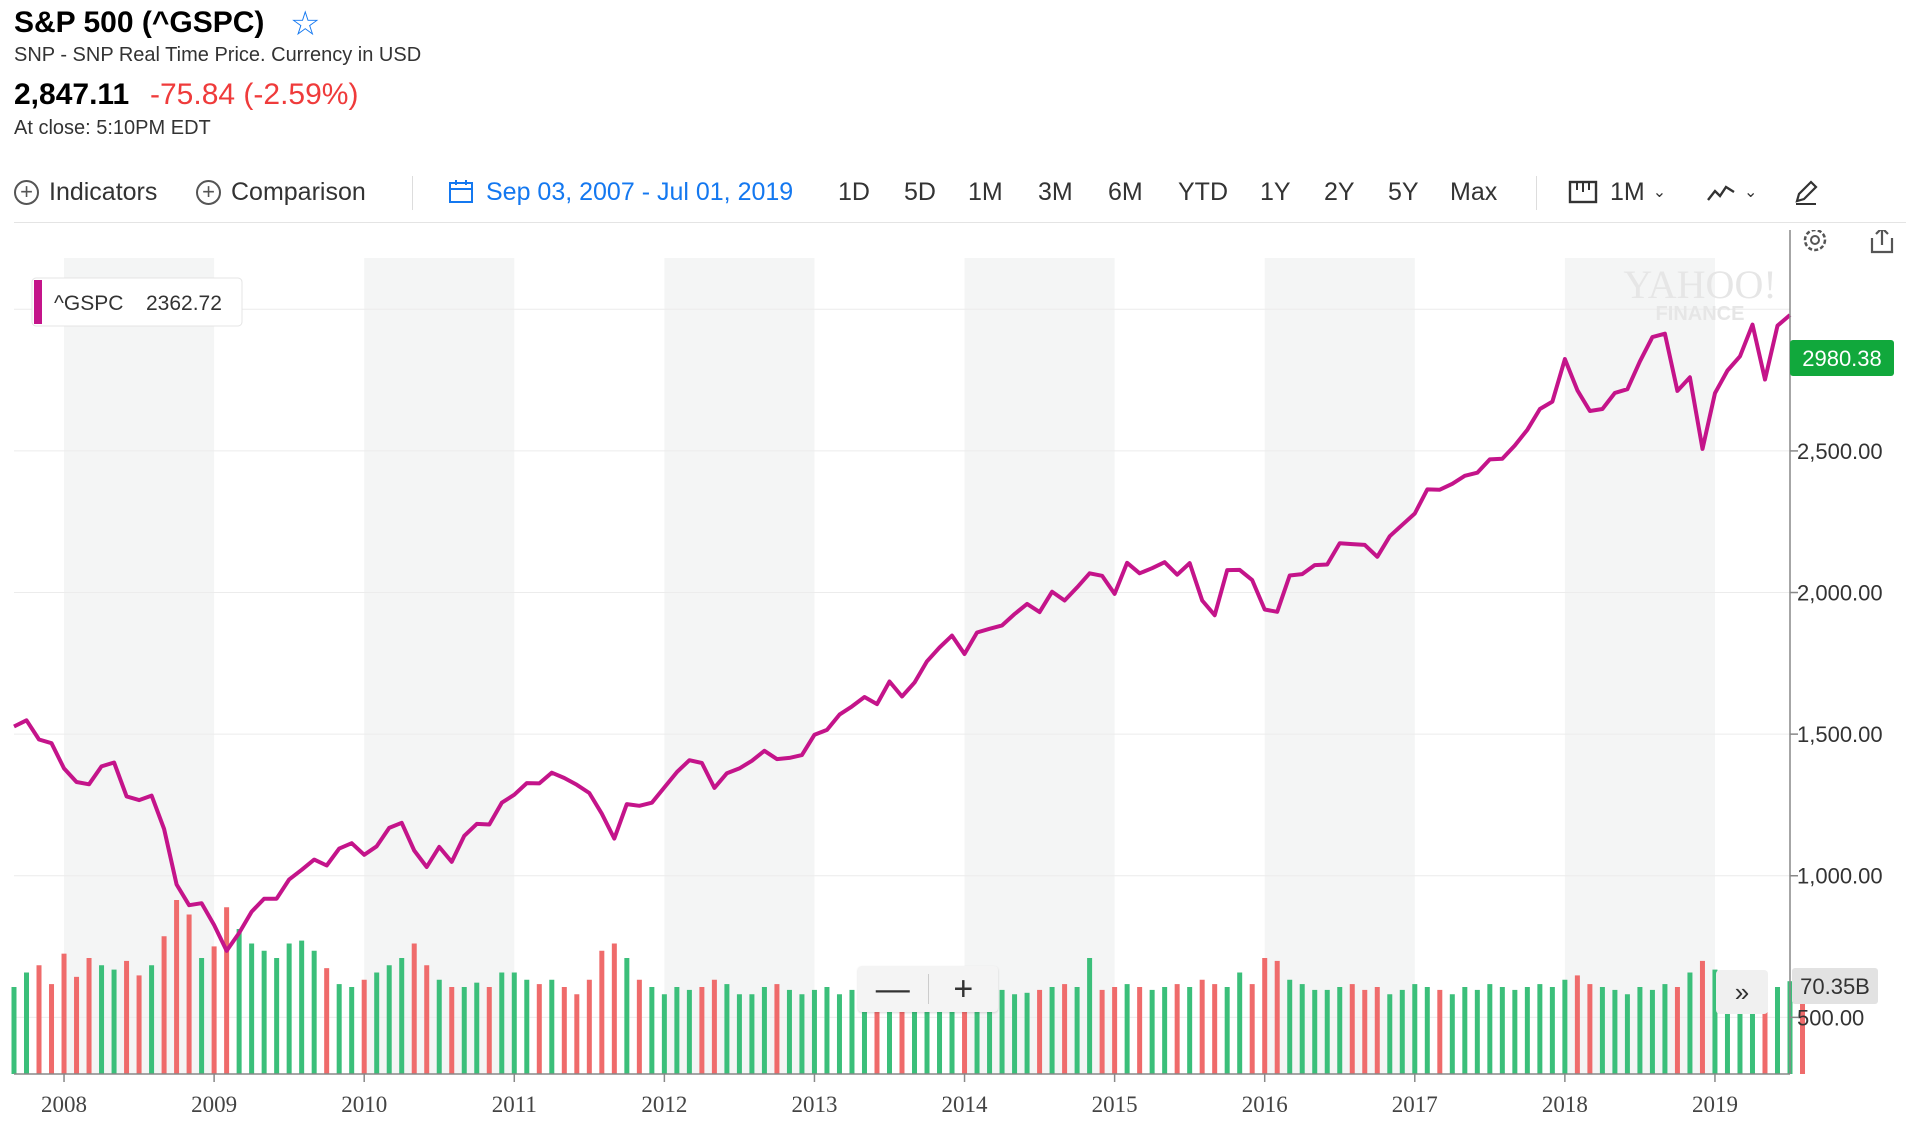 The height and width of the screenshot is (1126, 1906). Describe the element at coordinates (1840, 593) in the screenshot. I see `y-tick-label: 2,000.00` at that location.